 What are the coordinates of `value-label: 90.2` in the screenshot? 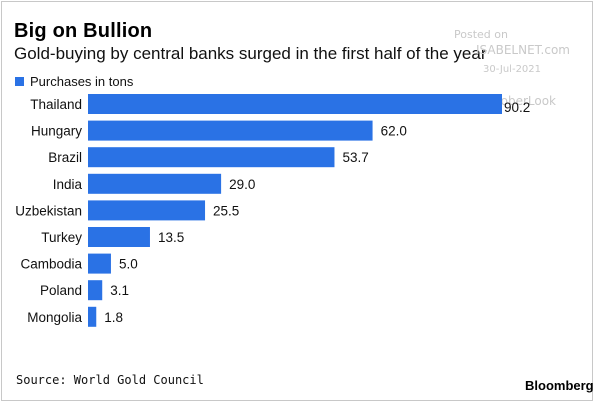 It's located at (517, 107).